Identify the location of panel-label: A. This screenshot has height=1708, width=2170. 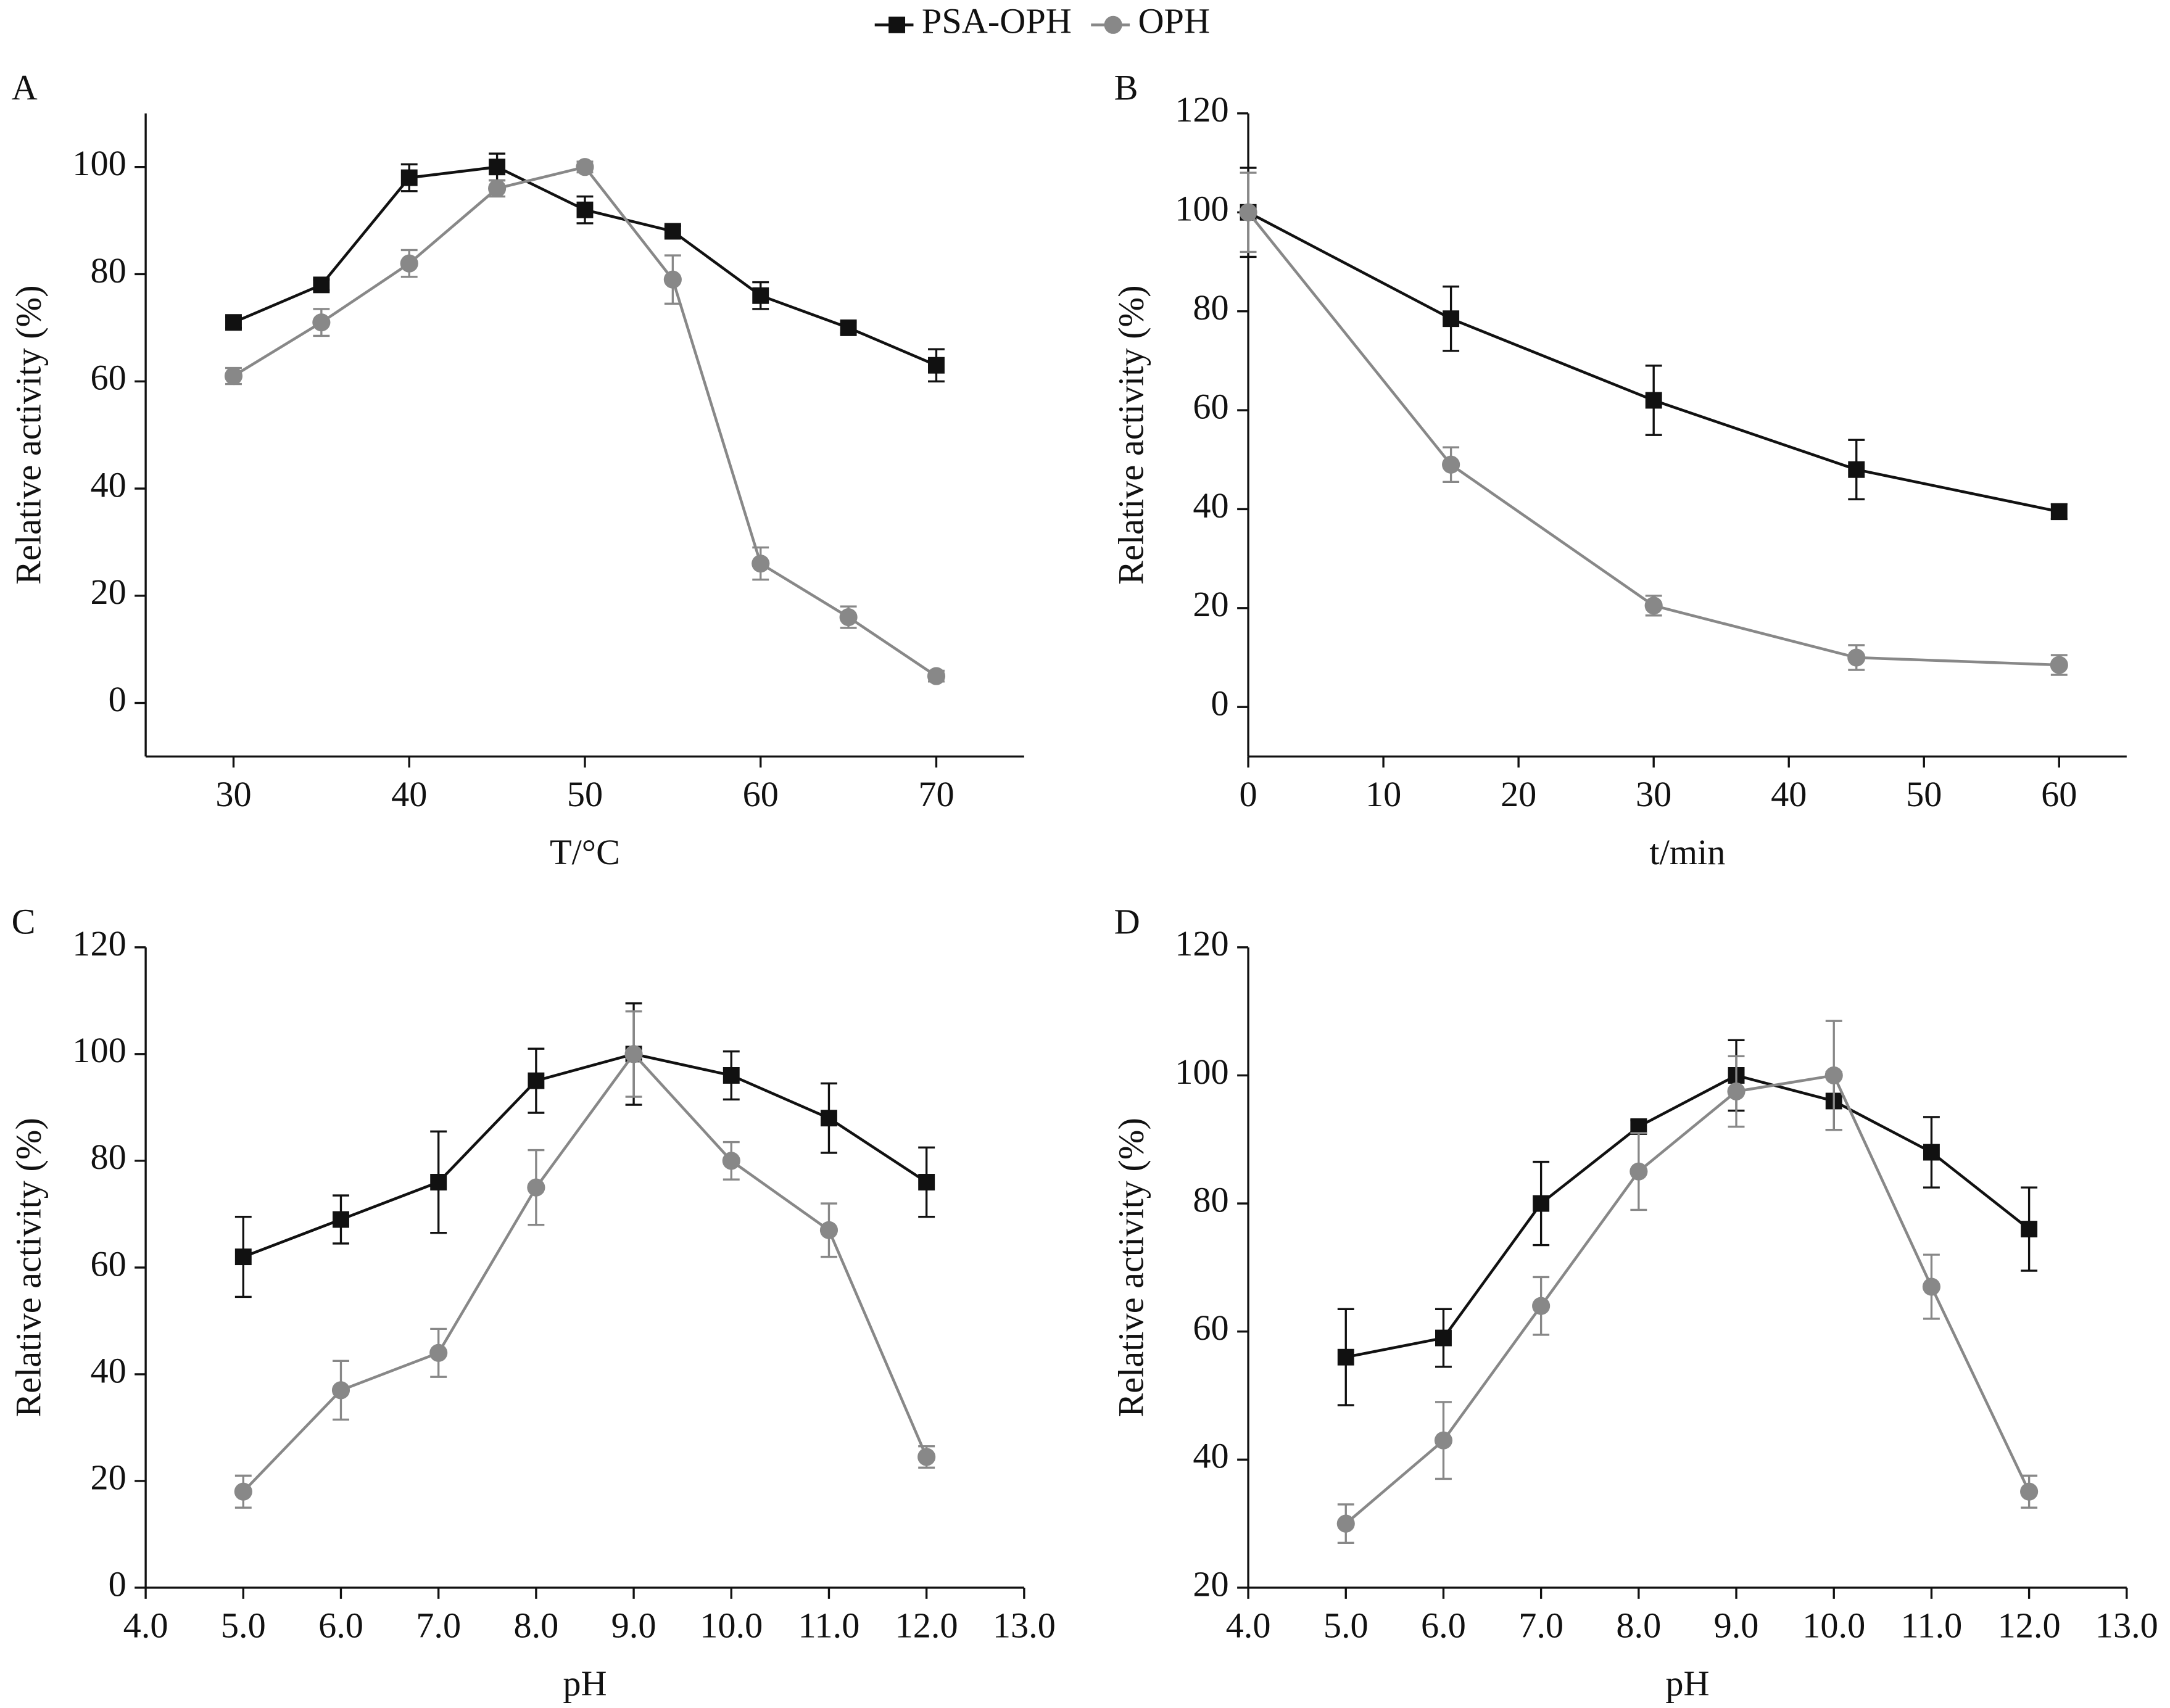
(25, 87).